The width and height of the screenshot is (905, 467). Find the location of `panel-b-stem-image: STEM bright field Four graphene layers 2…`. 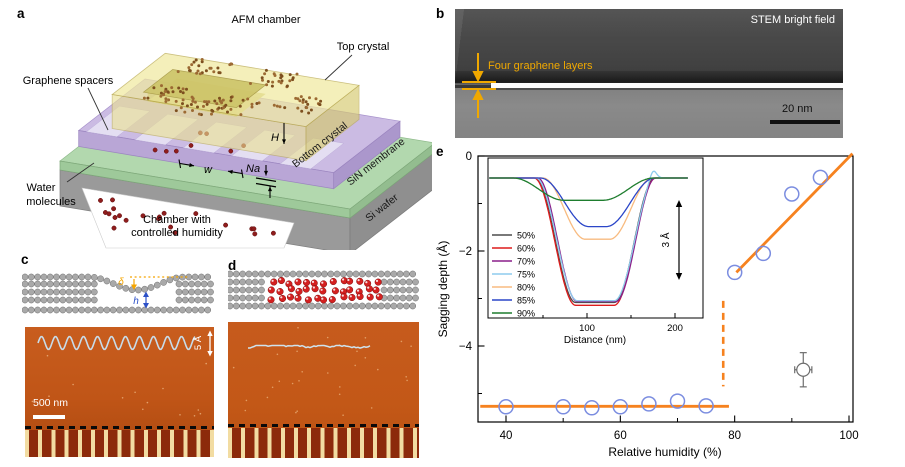

panel-b-stem-image: STEM bright field Four graphene layers 2… is located at coordinates (649, 73).